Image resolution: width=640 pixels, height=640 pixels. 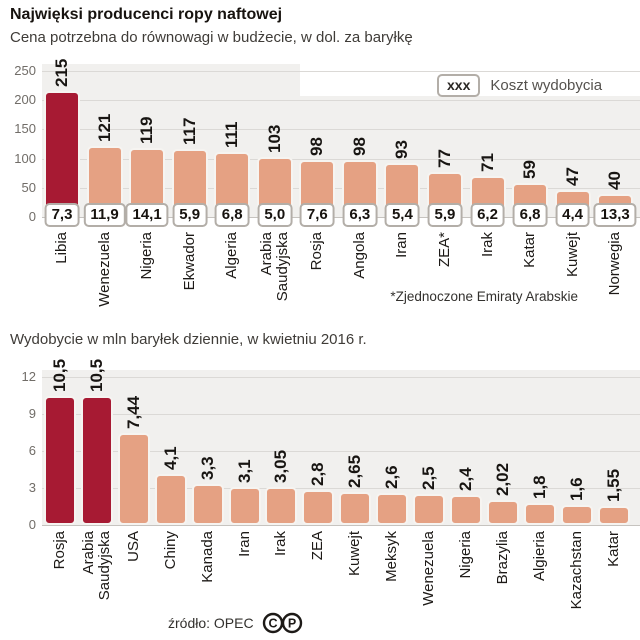 I want to click on category-label-text: USA, so click(x=133, y=546).